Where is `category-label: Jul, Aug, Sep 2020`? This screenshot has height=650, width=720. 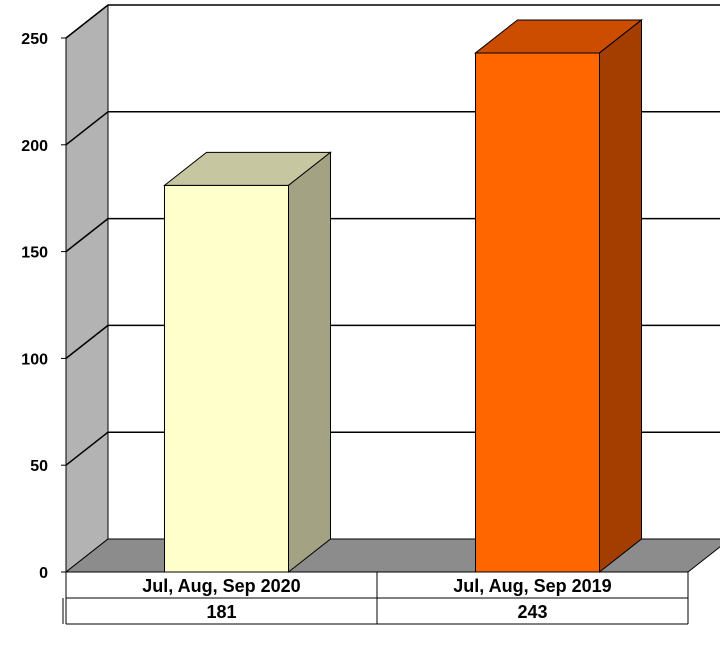 category-label: Jul, Aug, Sep 2020 is located at coordinates (221, 586).